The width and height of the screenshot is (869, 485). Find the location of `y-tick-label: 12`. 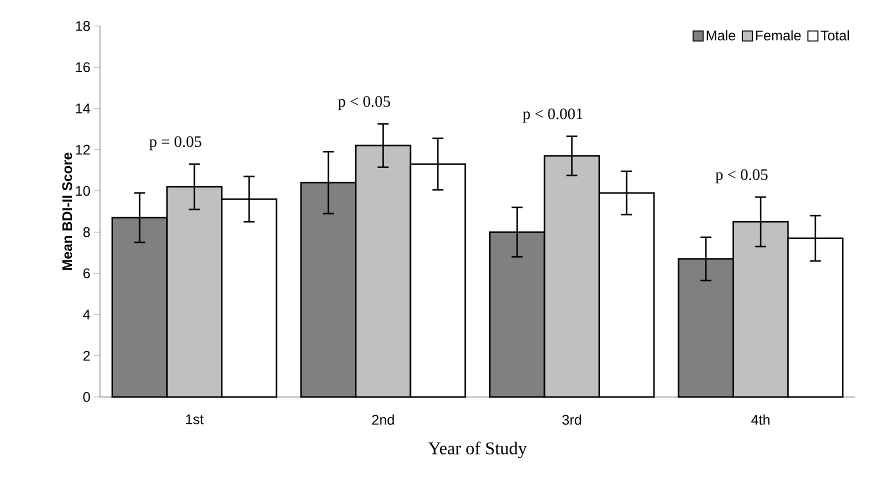

y-tick-label: 12 is located at coordinates (83, 149).